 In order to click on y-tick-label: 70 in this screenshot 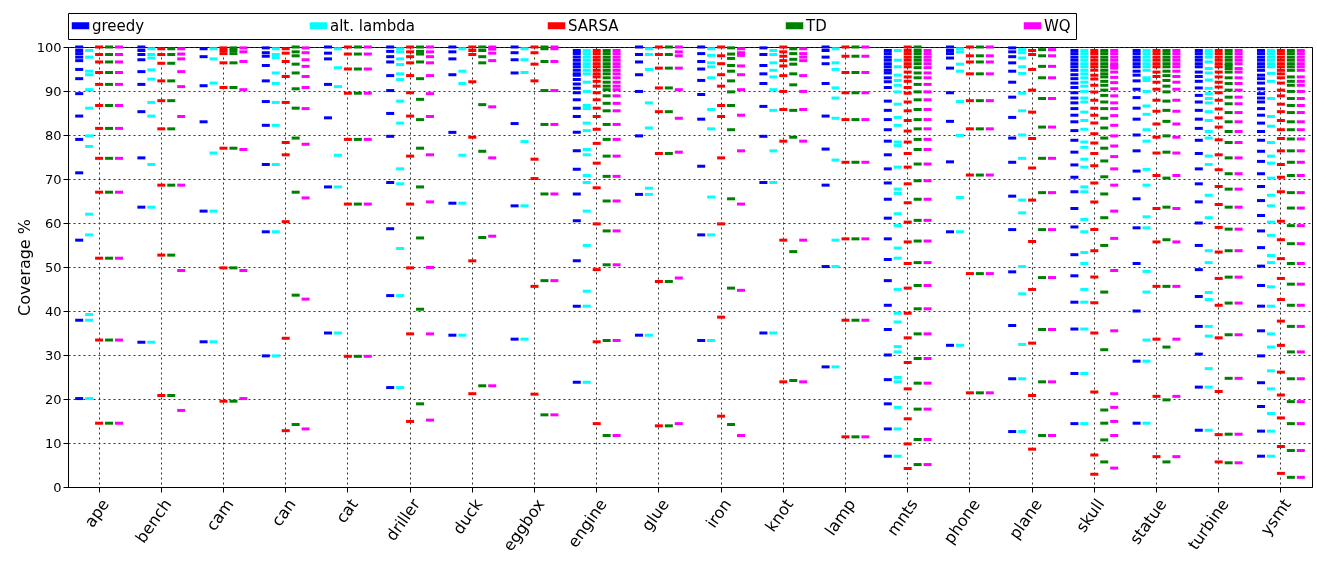, I will do `click(53, 179)`.